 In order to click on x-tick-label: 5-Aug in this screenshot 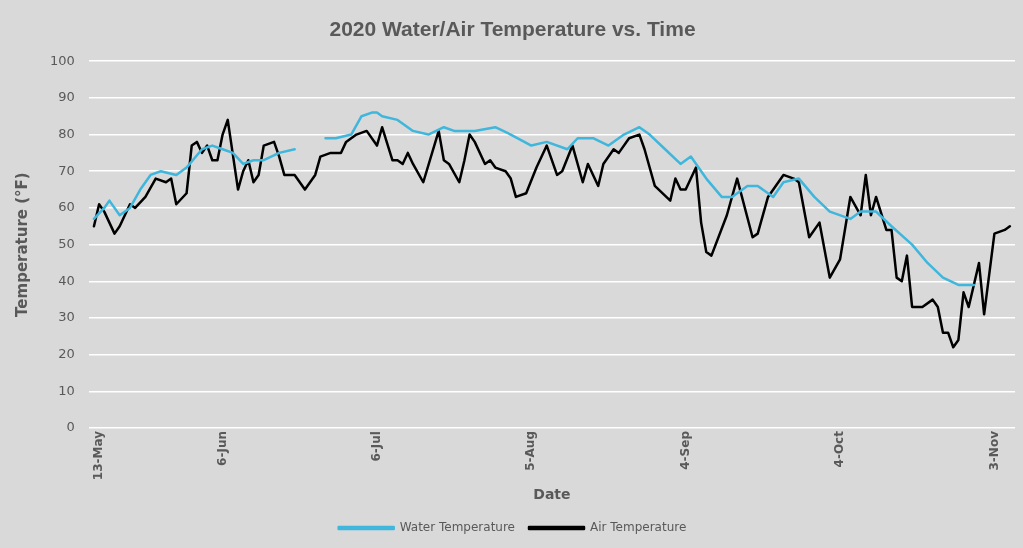, I will do `click(530, 451)`.